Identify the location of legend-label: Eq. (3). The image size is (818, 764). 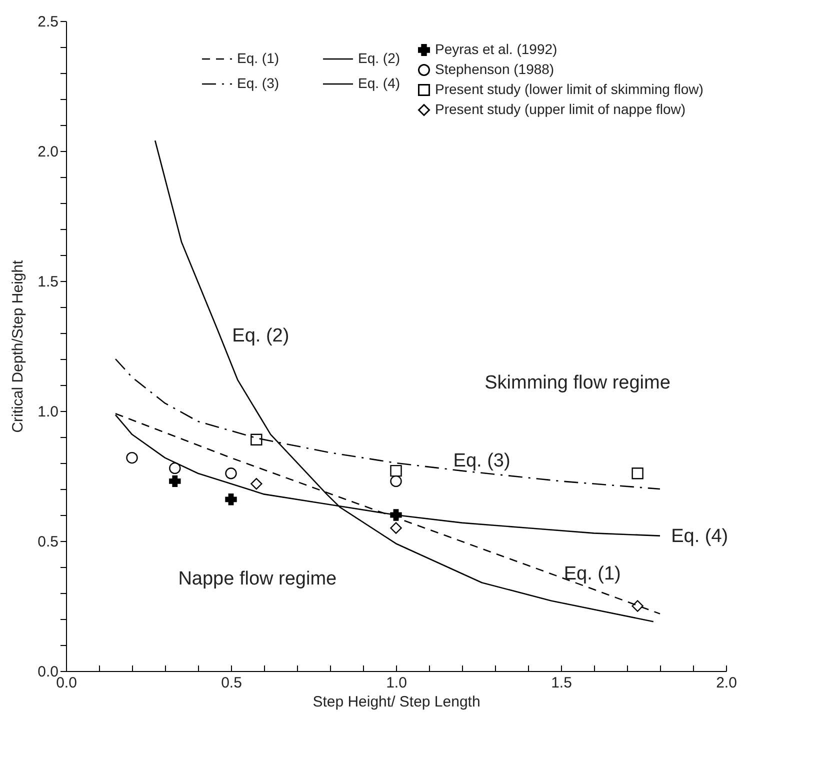
(258, 83).